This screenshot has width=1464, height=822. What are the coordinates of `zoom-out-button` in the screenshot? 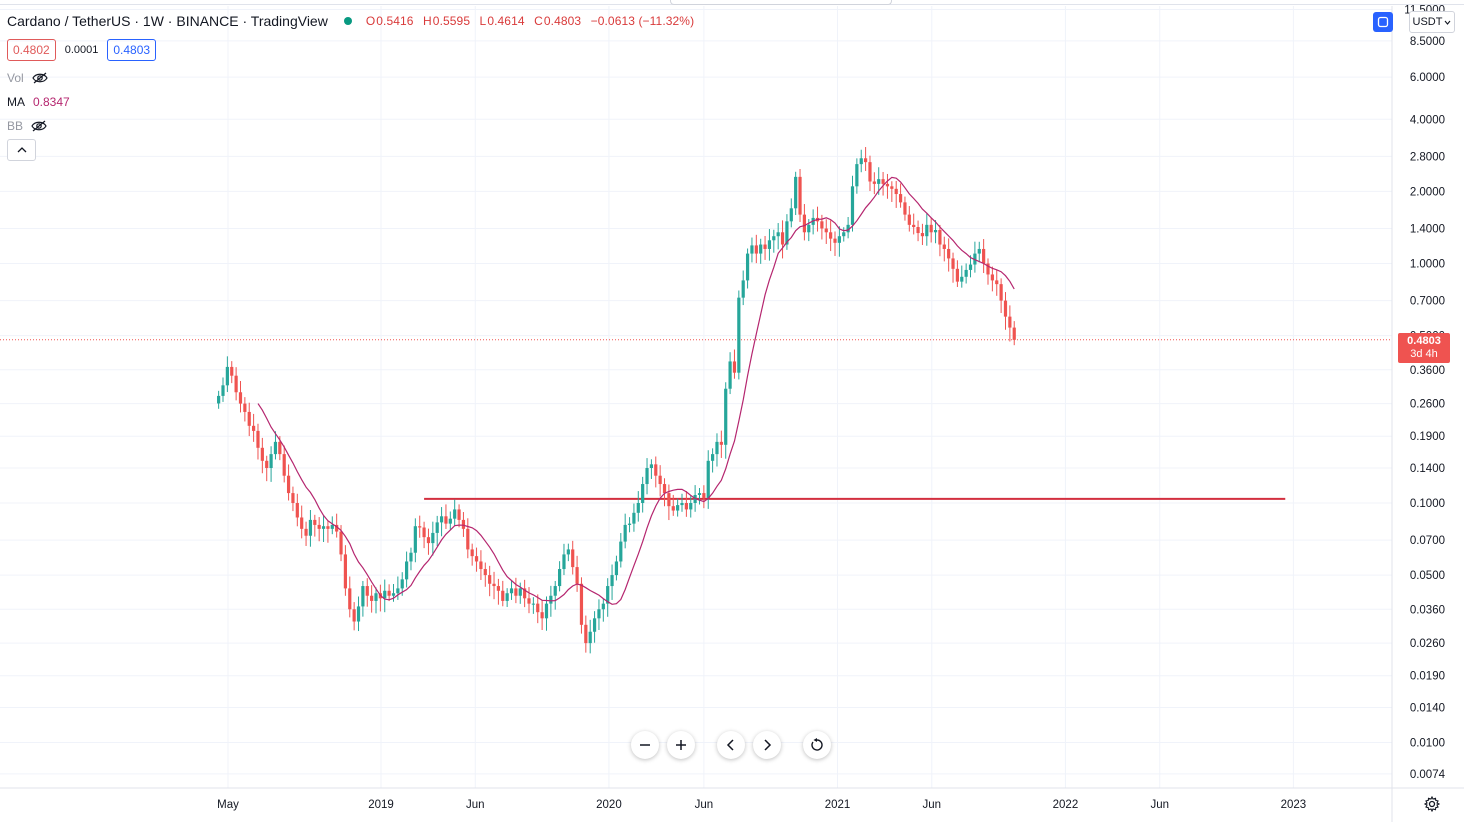 It's located at (645, 745).